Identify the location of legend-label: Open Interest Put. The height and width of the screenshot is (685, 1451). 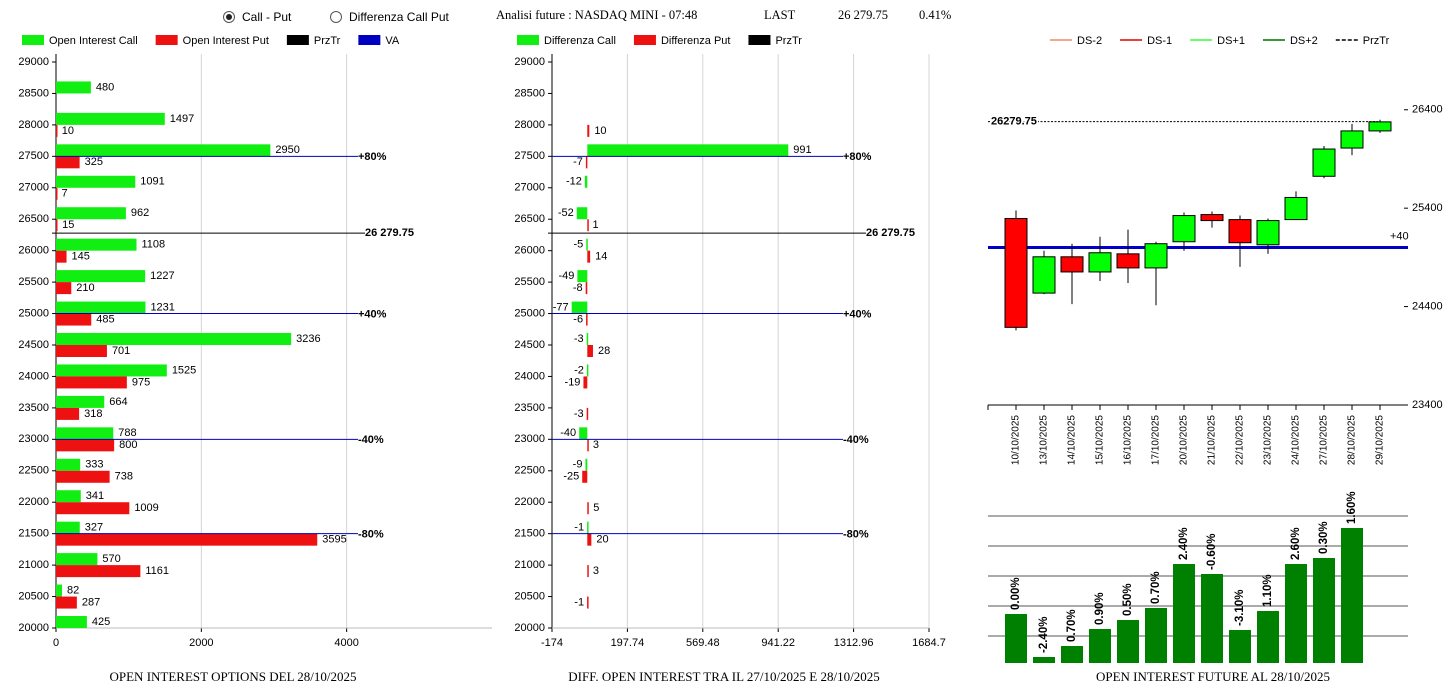
(226, 41).